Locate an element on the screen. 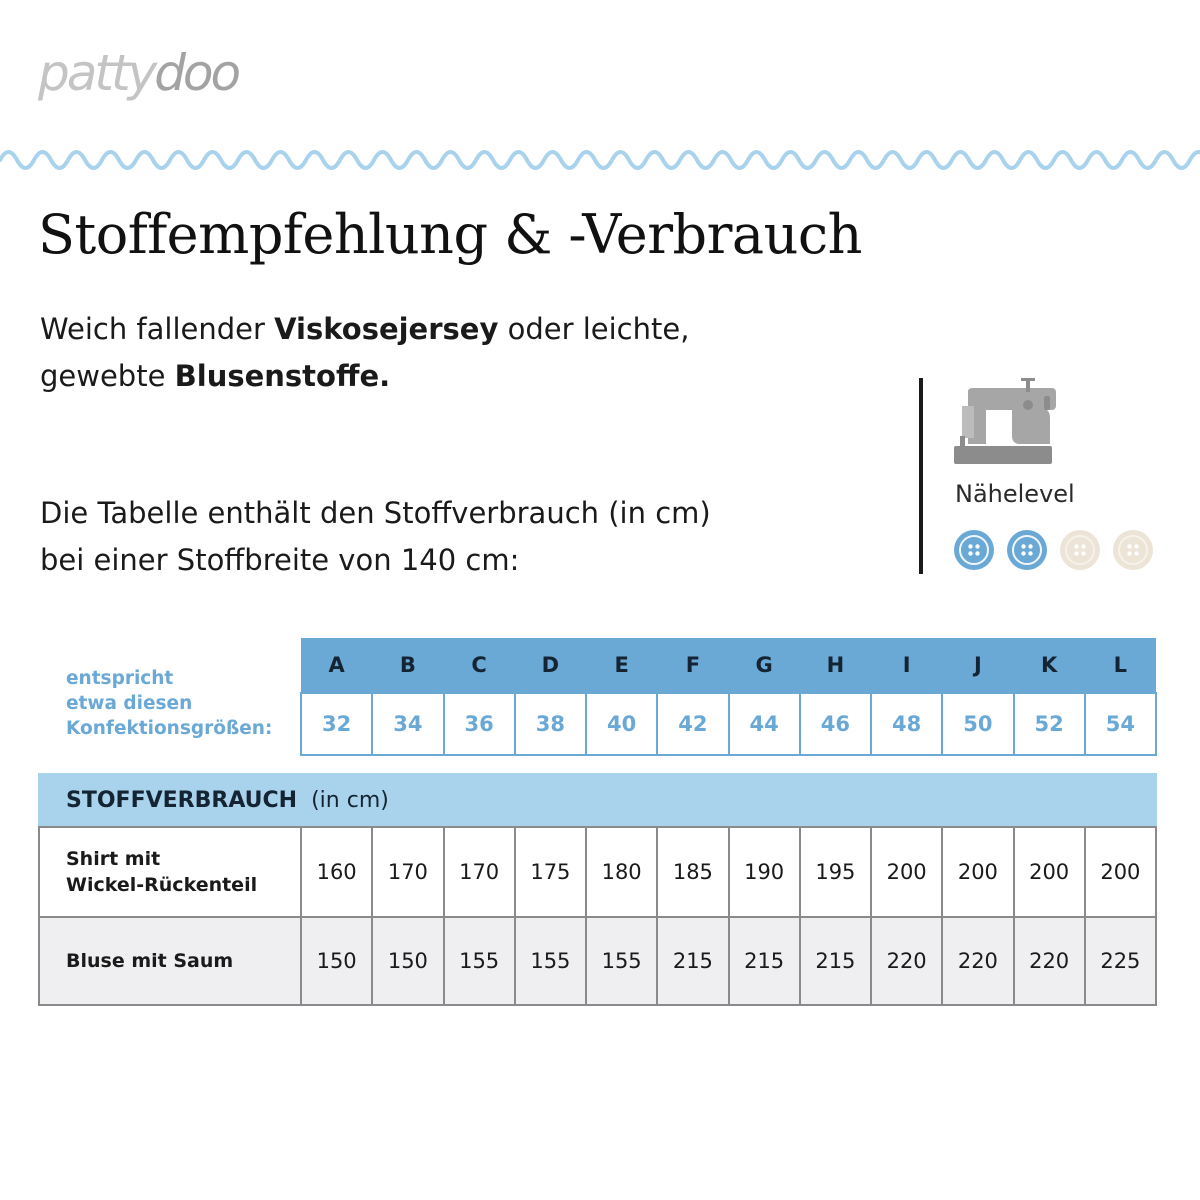 The width and height of the screenshot is (1200, 1200). size-number: 32 is located at coordinates (336, 724).